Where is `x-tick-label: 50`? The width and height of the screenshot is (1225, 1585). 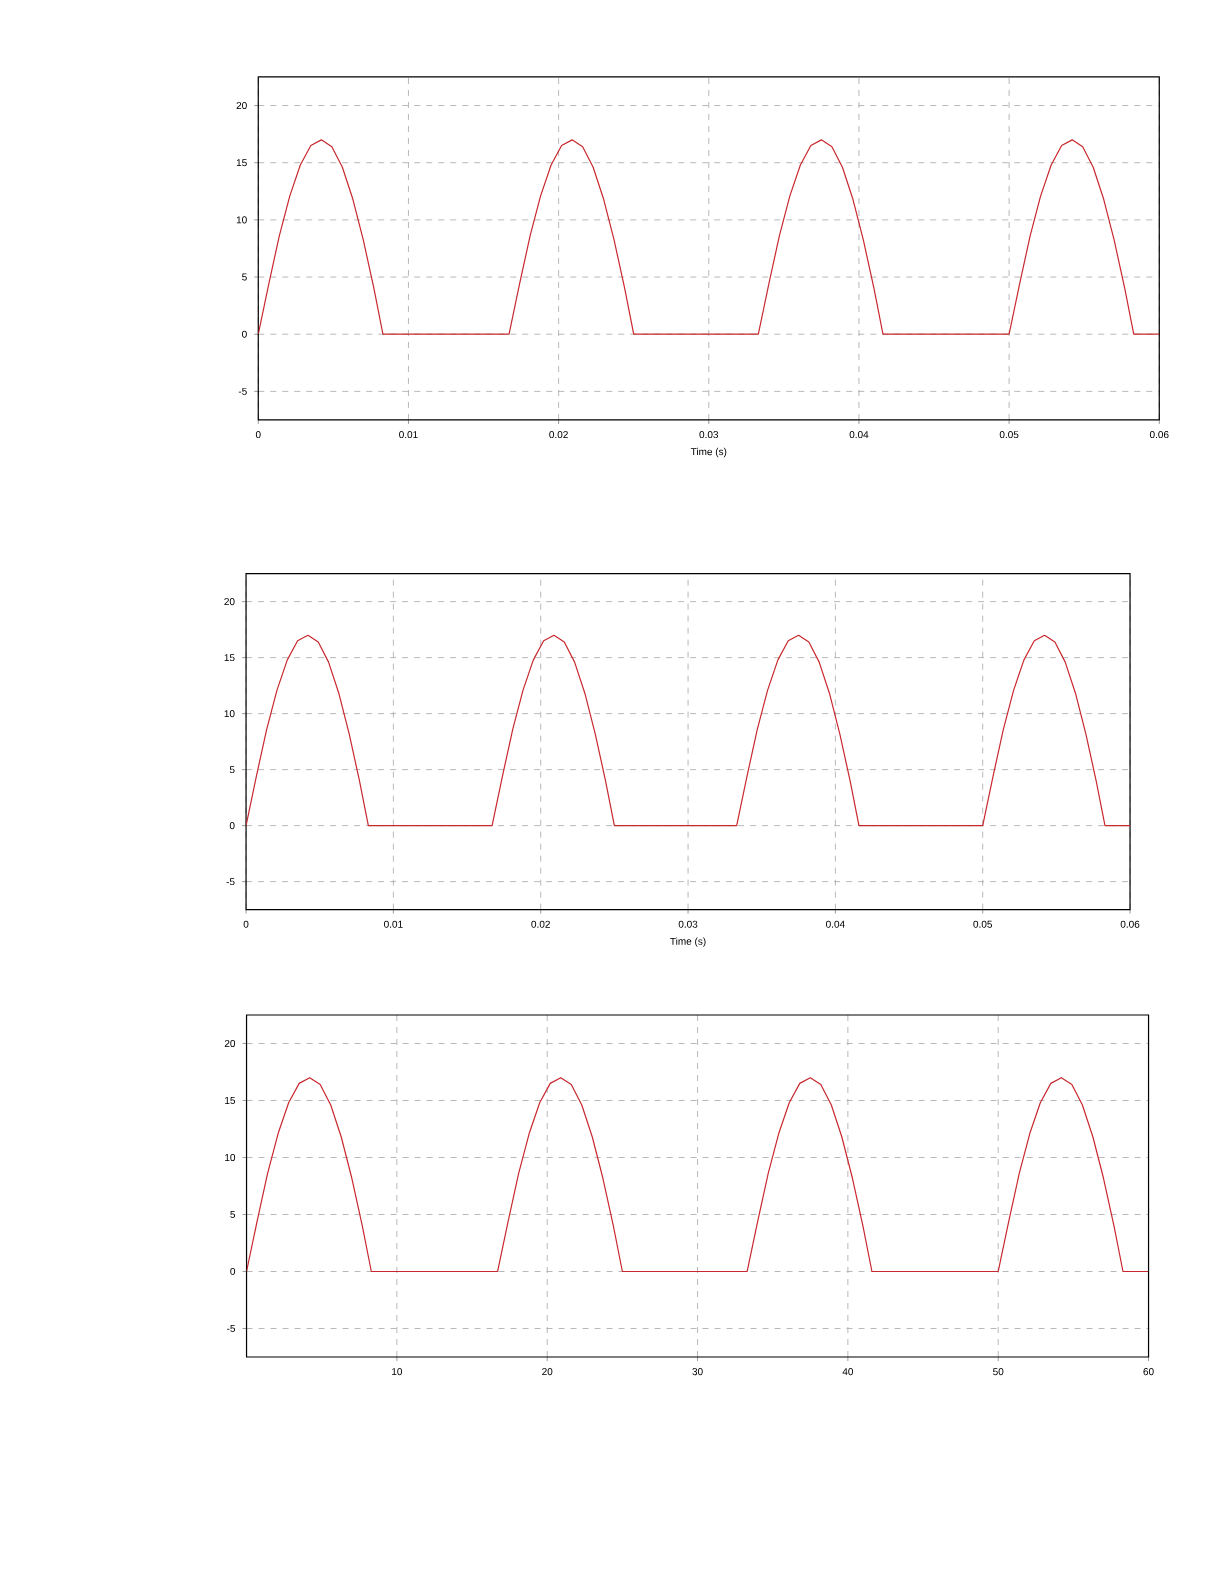
x-tick-label: 50 is located at coordinates (998, 1372).